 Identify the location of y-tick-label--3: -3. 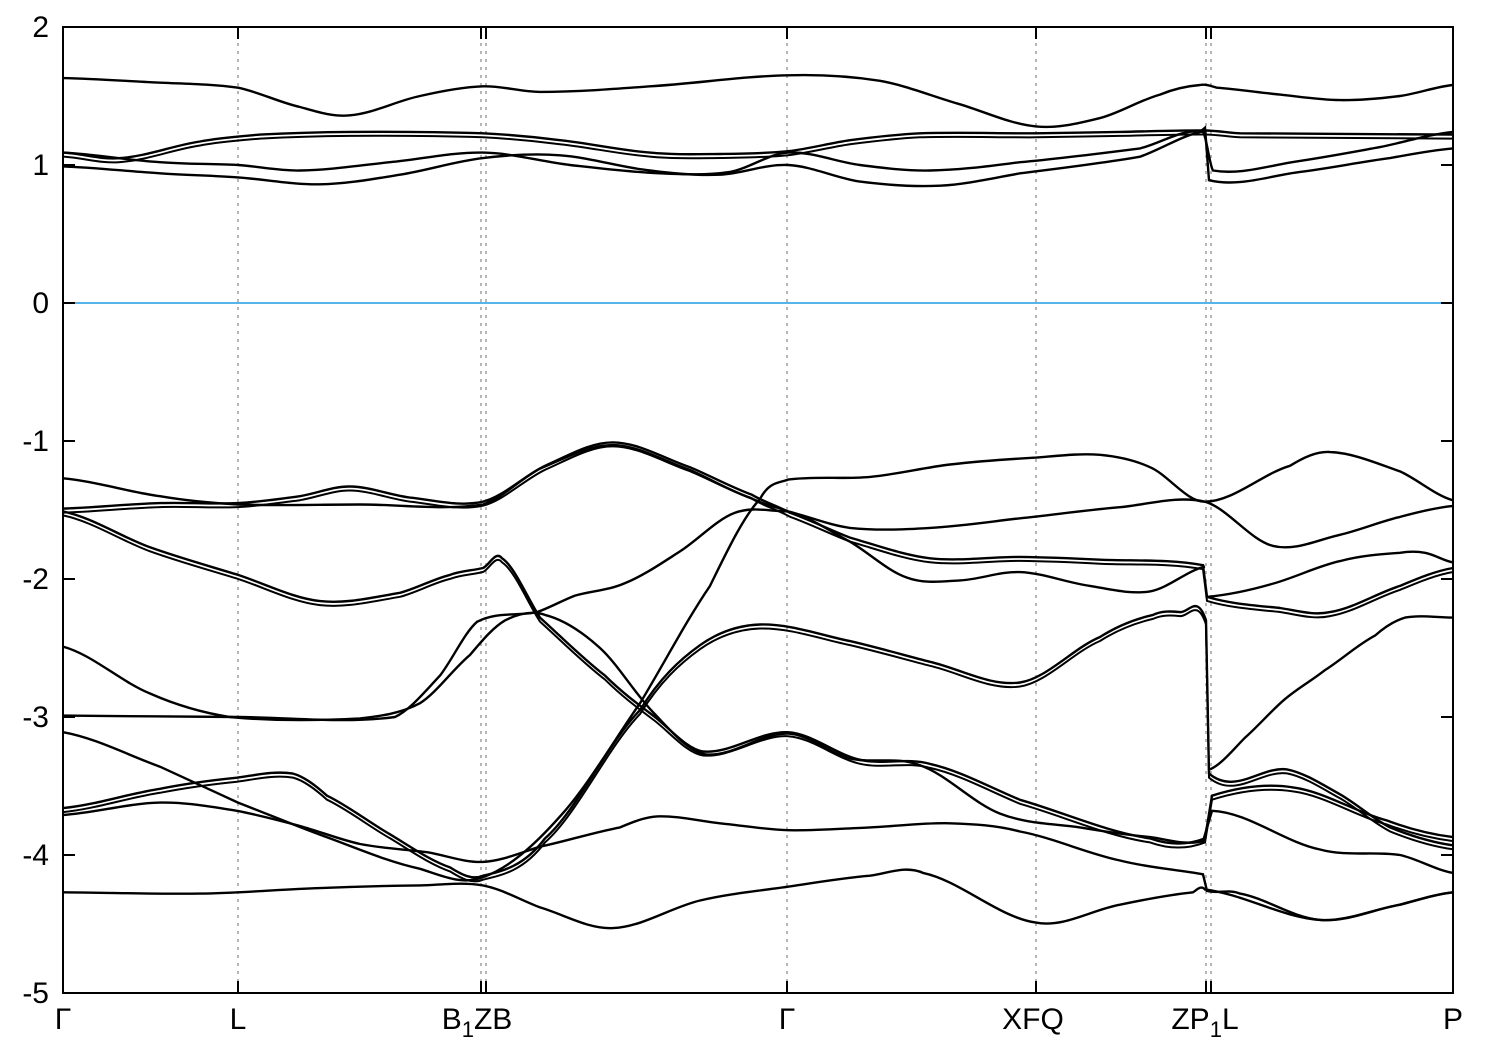
(35, 717).